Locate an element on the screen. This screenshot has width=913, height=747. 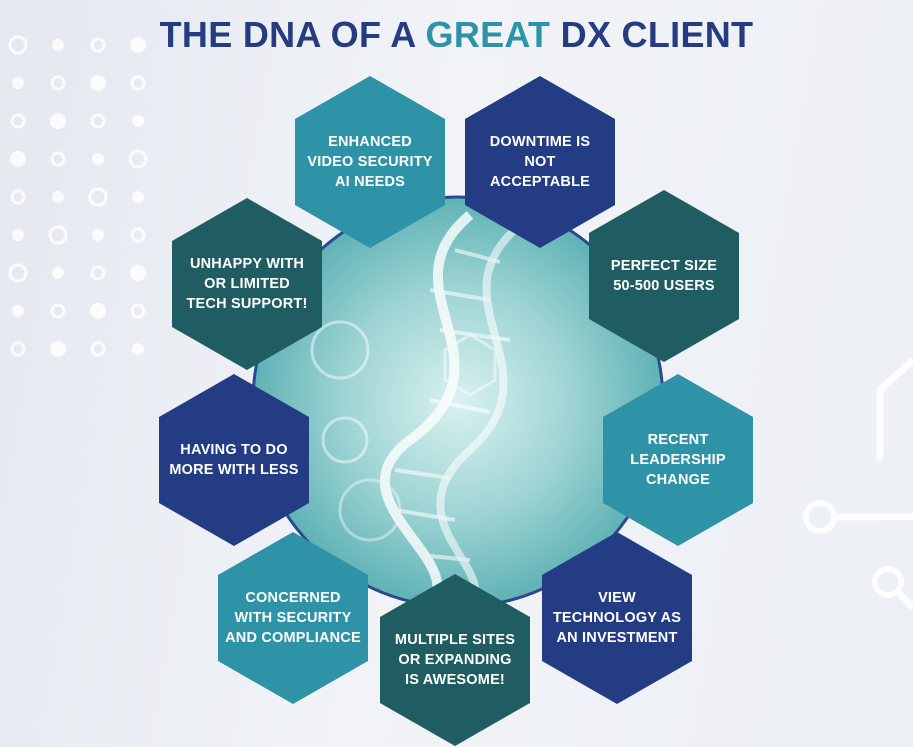
circuit-decoration is located at coordinates (858, 484).